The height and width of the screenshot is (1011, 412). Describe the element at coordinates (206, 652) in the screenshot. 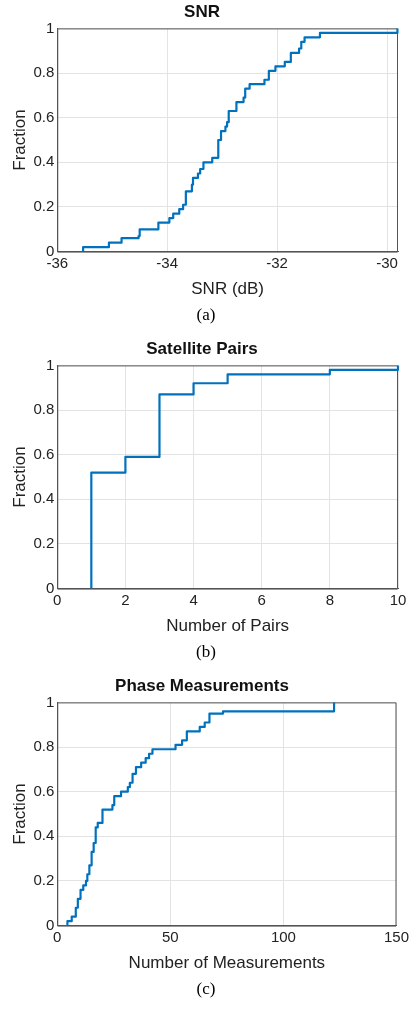

I see `text: (b)` at that location.